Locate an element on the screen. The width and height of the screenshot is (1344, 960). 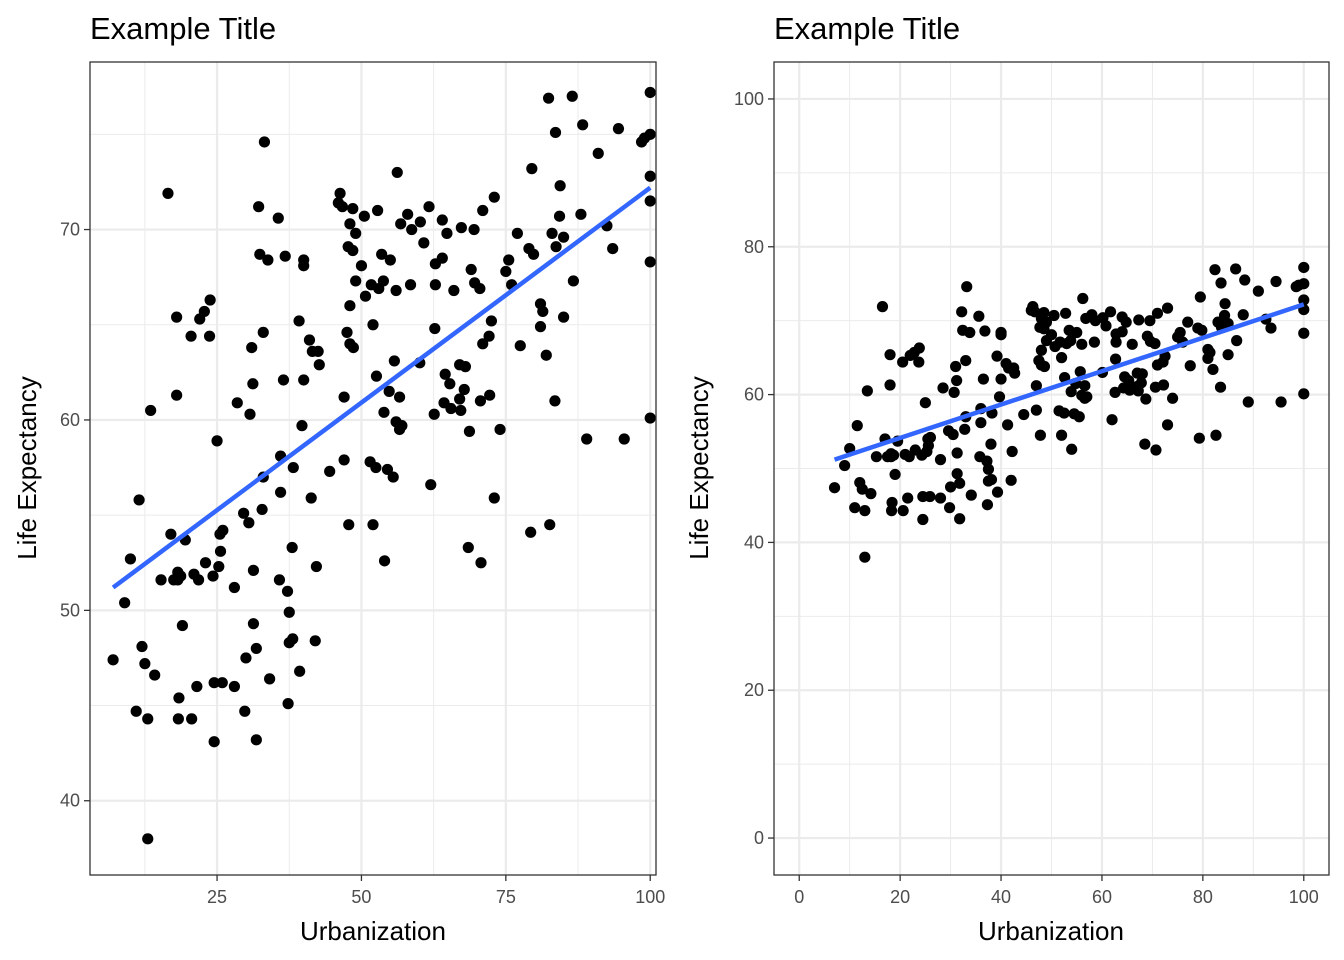
left-x-axis-title: Urbanization is located at coordinates (373, 931).